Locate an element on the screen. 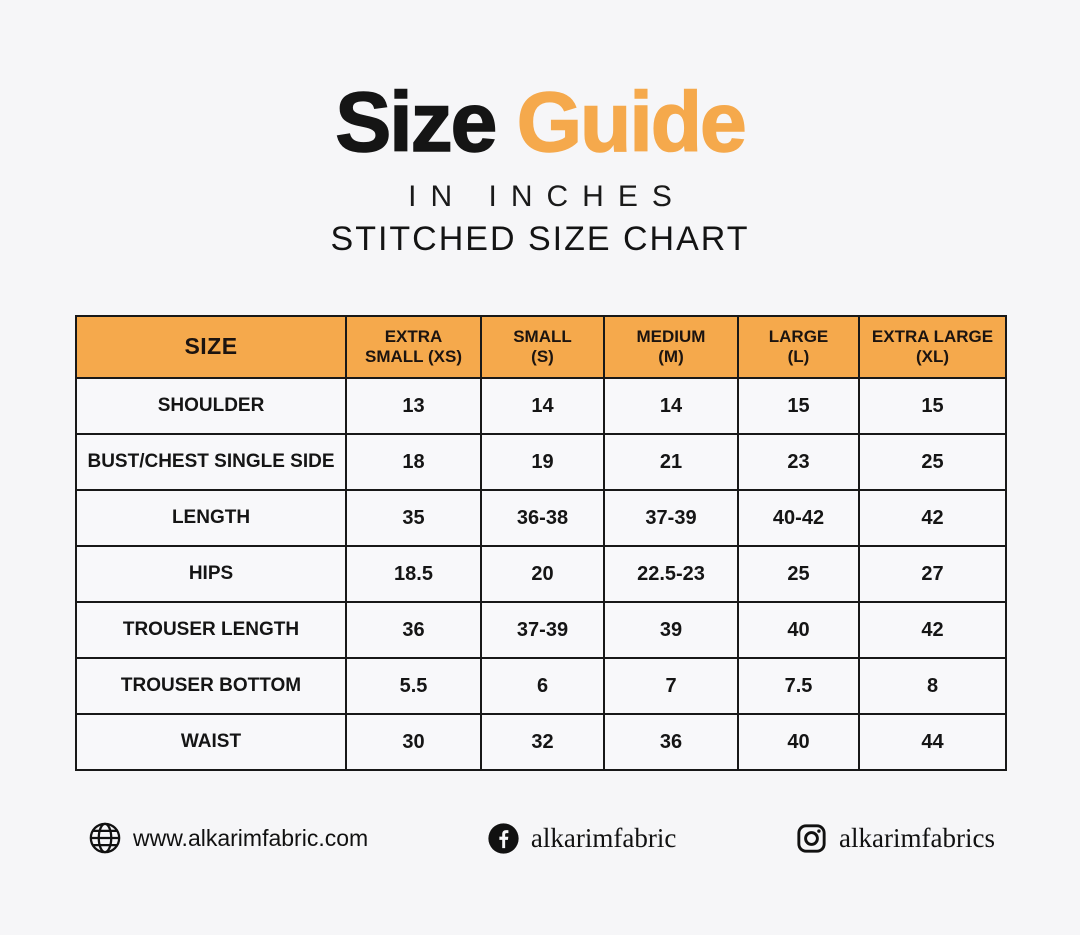 This screenshot has width=1080, height=935. subtitle-stitched-size-chart: STITCHED SIZE CHART is located at coordinates (540, 239).